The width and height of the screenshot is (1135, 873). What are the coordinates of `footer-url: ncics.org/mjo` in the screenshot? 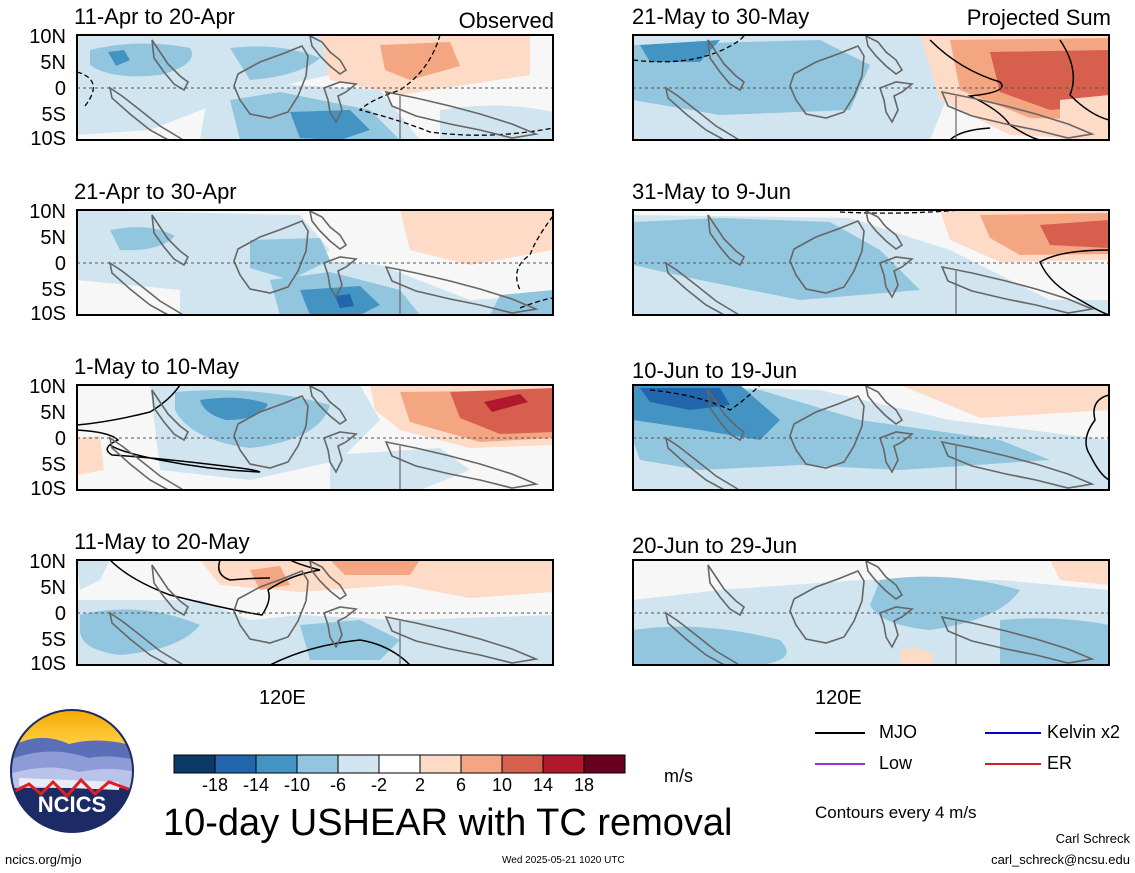 It's located at (43, 859).